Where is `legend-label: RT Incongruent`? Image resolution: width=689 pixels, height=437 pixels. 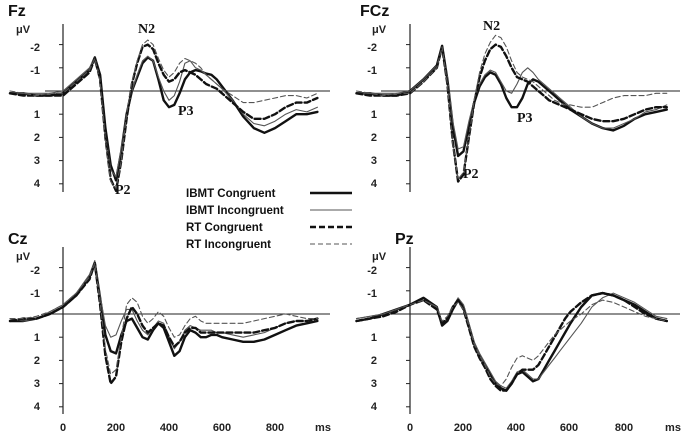 legend-label: RT Incongruent is located at coordinates (228, 245).